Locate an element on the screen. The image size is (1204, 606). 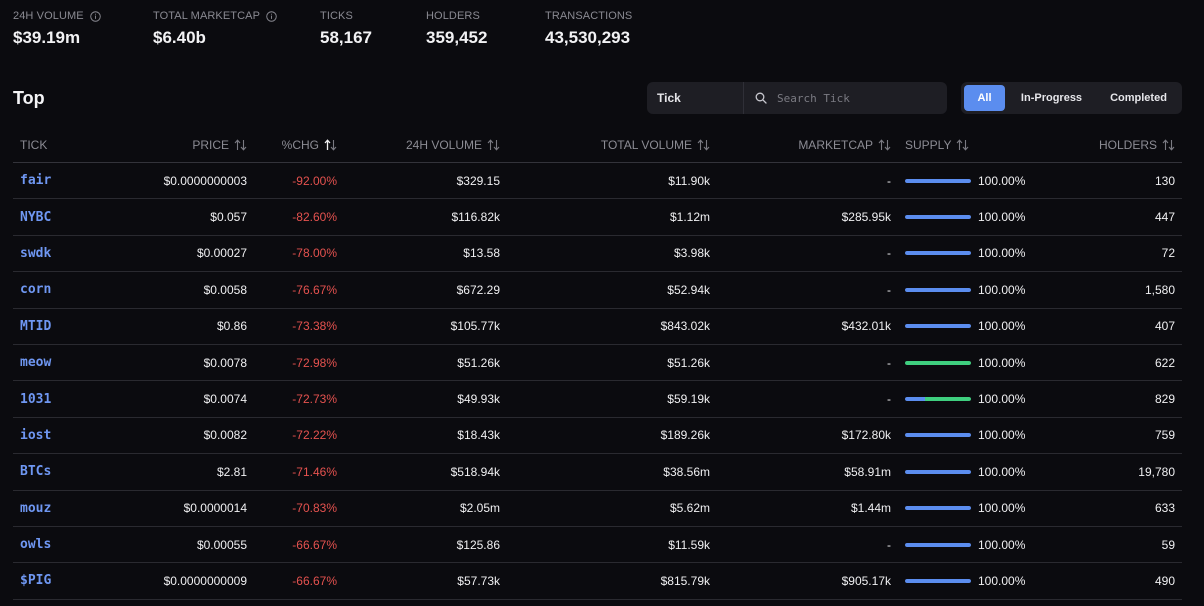
search-field-select: Tick is located at coordinates (695, 98).